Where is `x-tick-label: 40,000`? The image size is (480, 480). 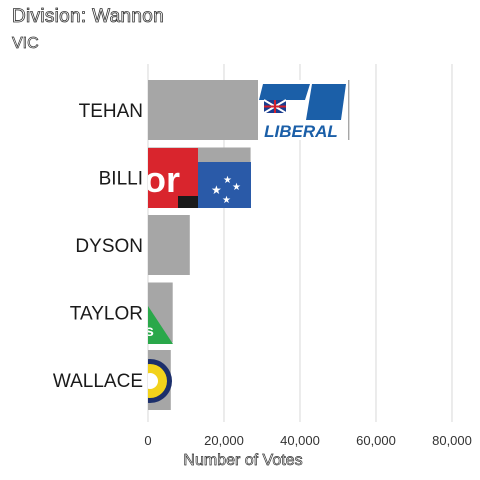
x-tick-label: 40,000 is located at coordinates (300, 440).